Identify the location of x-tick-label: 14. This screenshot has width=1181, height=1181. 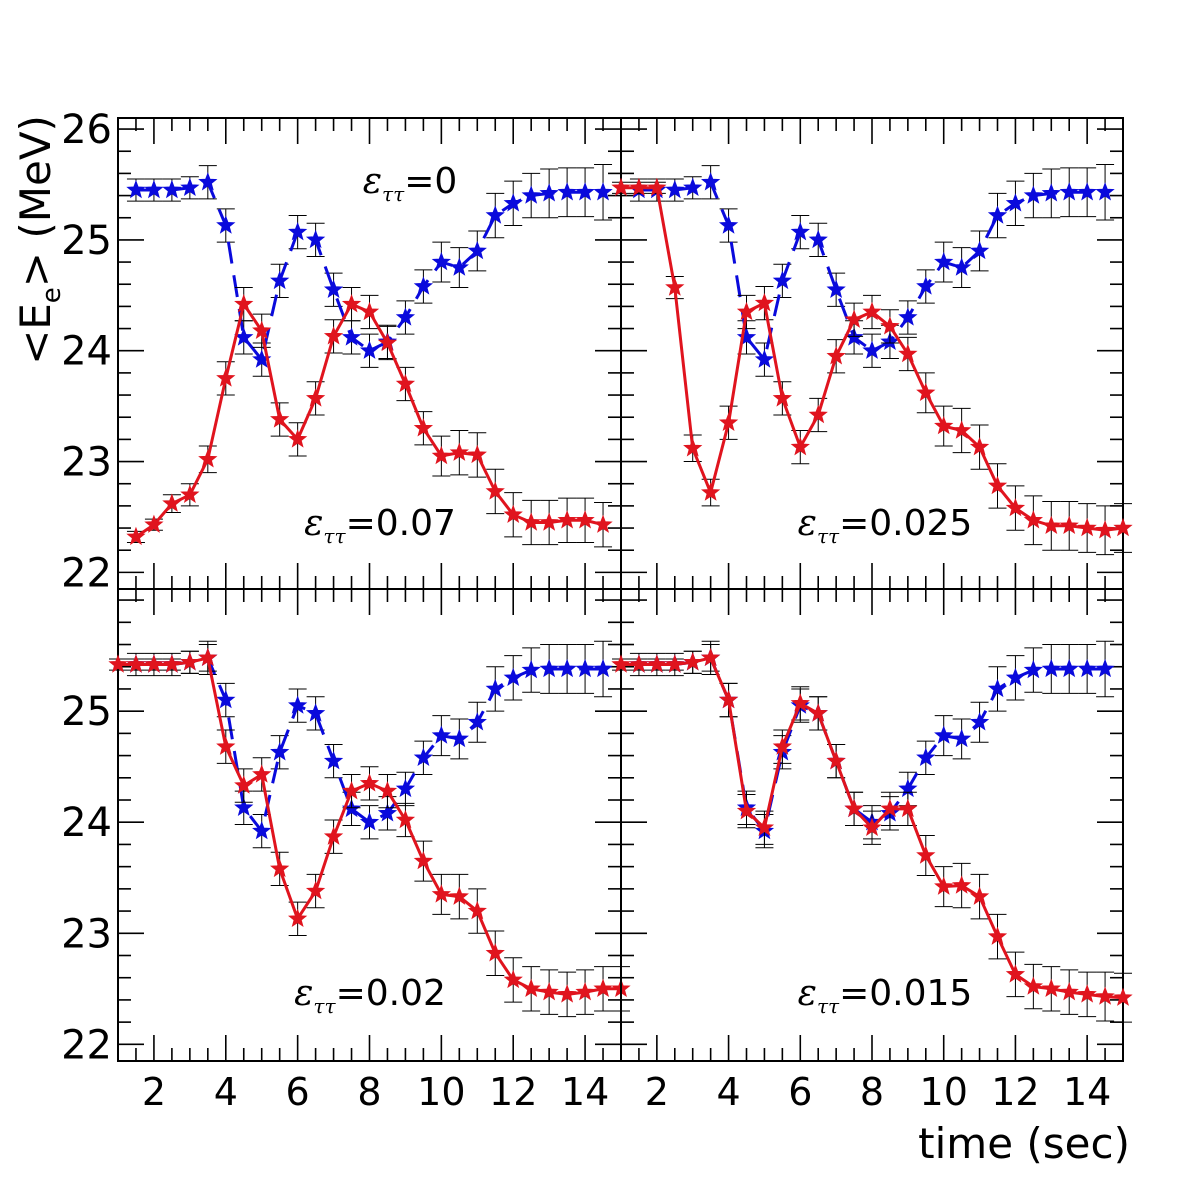
(585, 1092).